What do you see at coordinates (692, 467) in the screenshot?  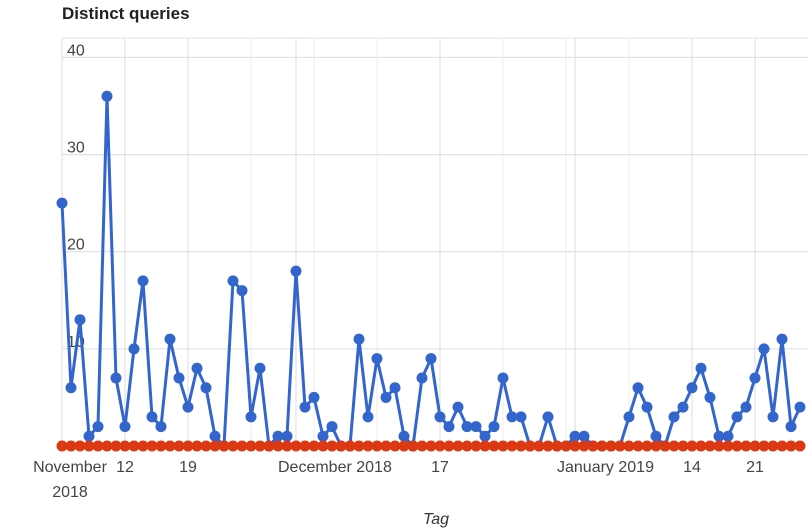 I see `x-tick-label: 14` at bounding box center [692, 467].